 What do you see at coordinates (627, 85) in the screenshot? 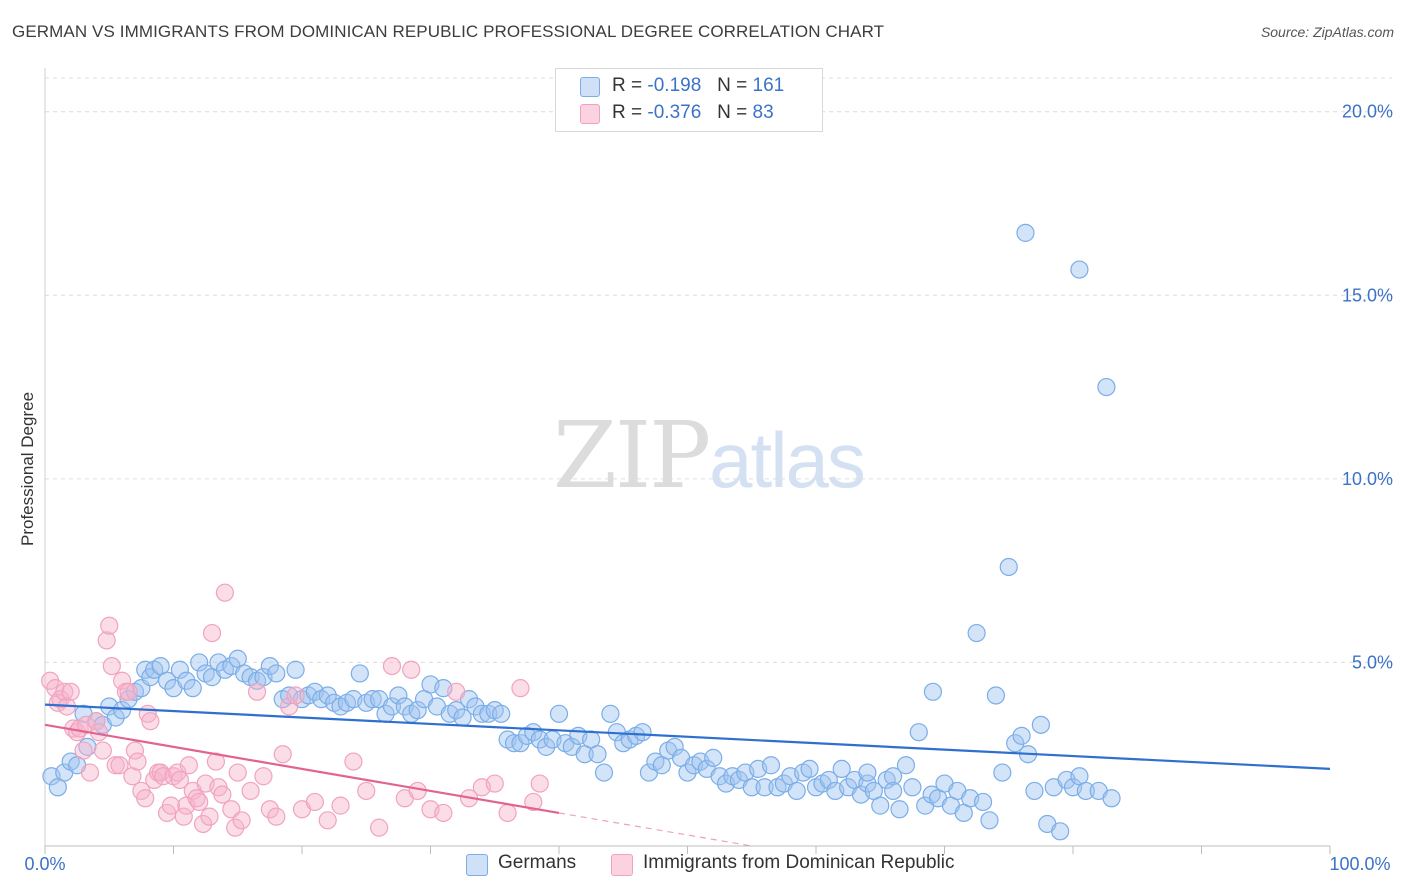
I see `legend-r-label: R =` at bounding box center [627, 85].